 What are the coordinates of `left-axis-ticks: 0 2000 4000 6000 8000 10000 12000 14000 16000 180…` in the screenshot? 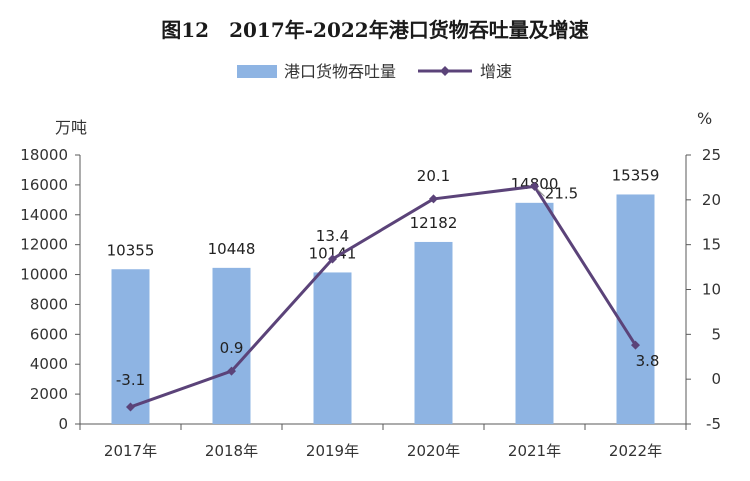 It's located at (50, 289).